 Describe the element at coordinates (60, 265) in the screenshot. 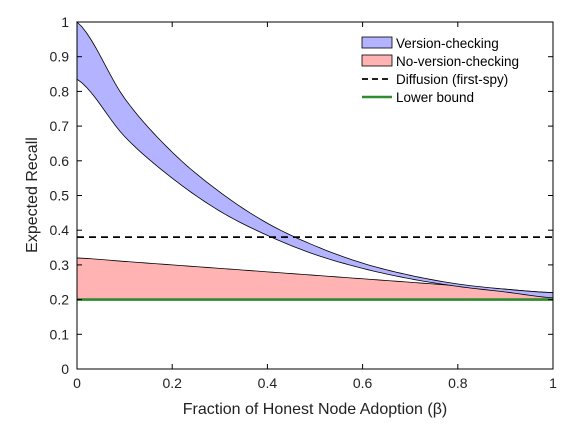

I see `y-tick-label: 0.3` at that location.